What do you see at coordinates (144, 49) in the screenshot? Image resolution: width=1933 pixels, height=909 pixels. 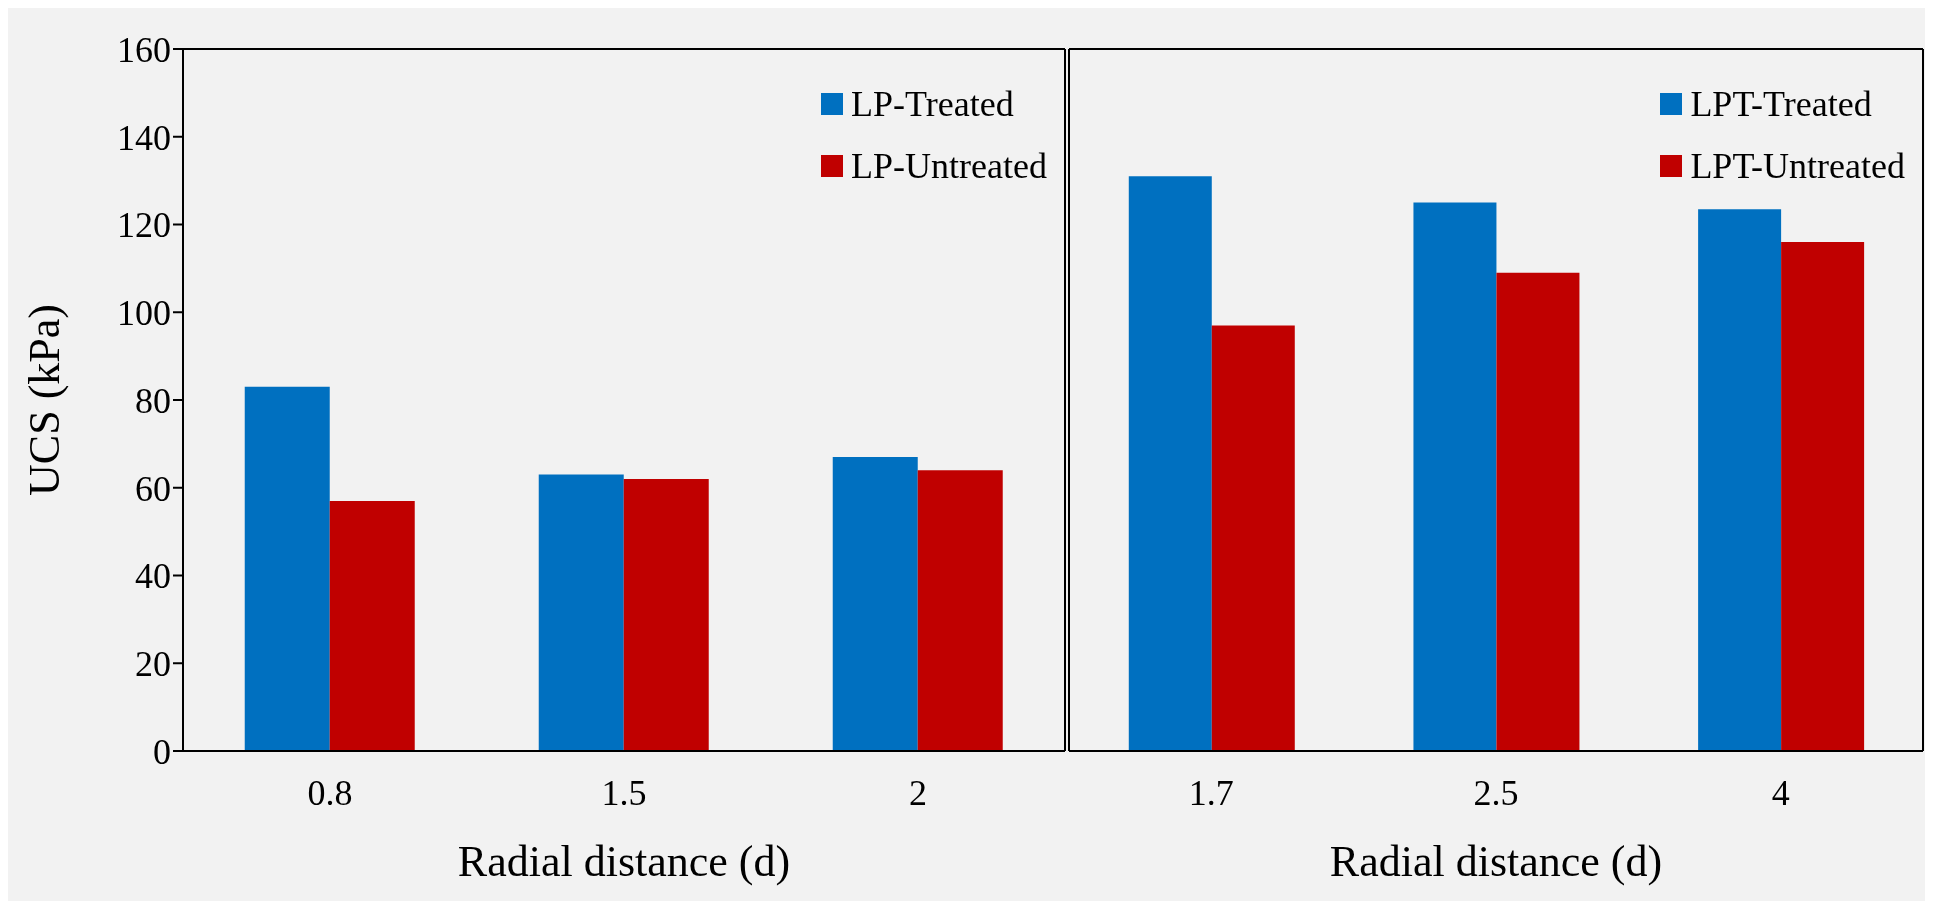 I see `y-tick-label: 160` at bounding box center [144, 49].